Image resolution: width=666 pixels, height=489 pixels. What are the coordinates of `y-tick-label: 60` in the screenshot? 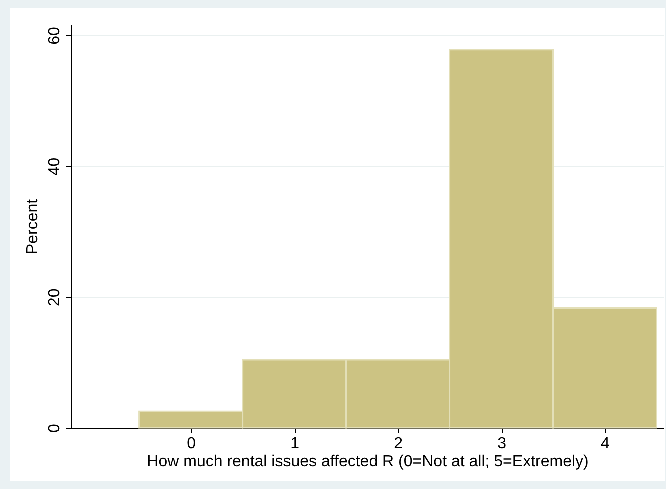 It's located at (55, 35).